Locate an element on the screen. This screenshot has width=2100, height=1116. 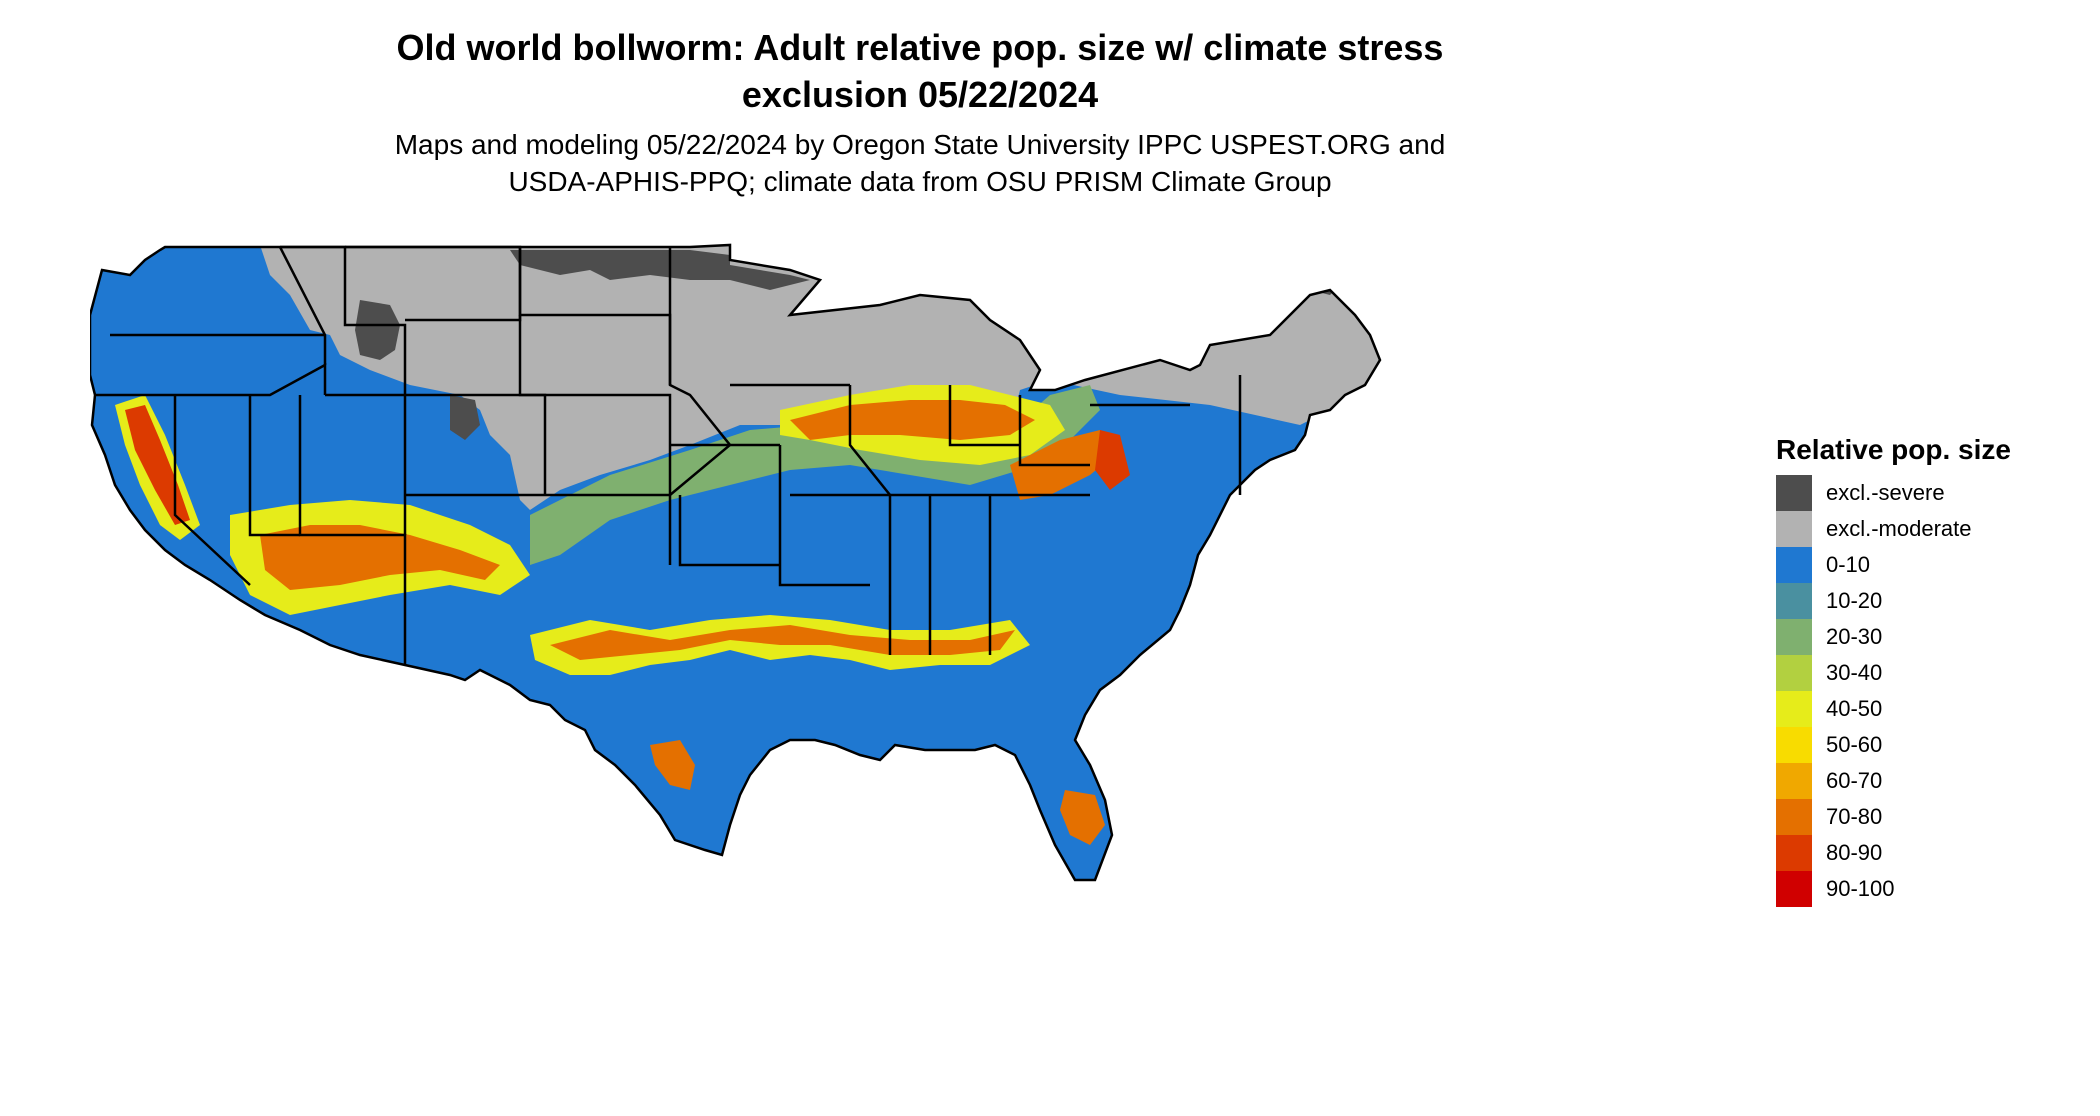
border-az-nm is located at coordinates (352, 530).